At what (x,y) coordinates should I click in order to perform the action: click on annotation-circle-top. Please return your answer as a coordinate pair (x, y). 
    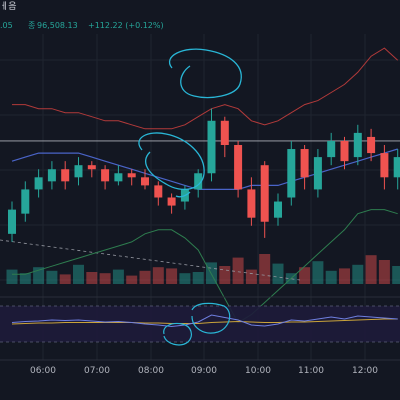
    Looking at the image, I should click on (205, 73).